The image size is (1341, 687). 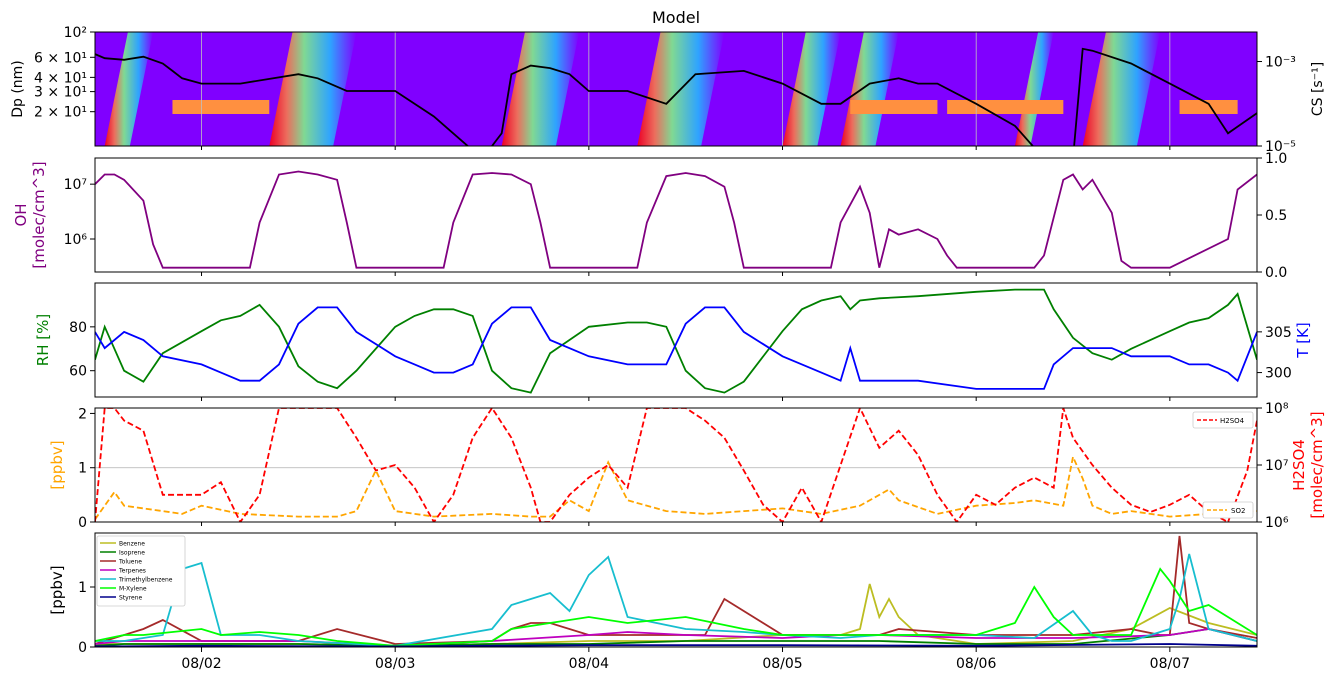 I want to click on h2so4-axis-label: H2SO4[molec/cm^3], so click(x=1308, y=464).